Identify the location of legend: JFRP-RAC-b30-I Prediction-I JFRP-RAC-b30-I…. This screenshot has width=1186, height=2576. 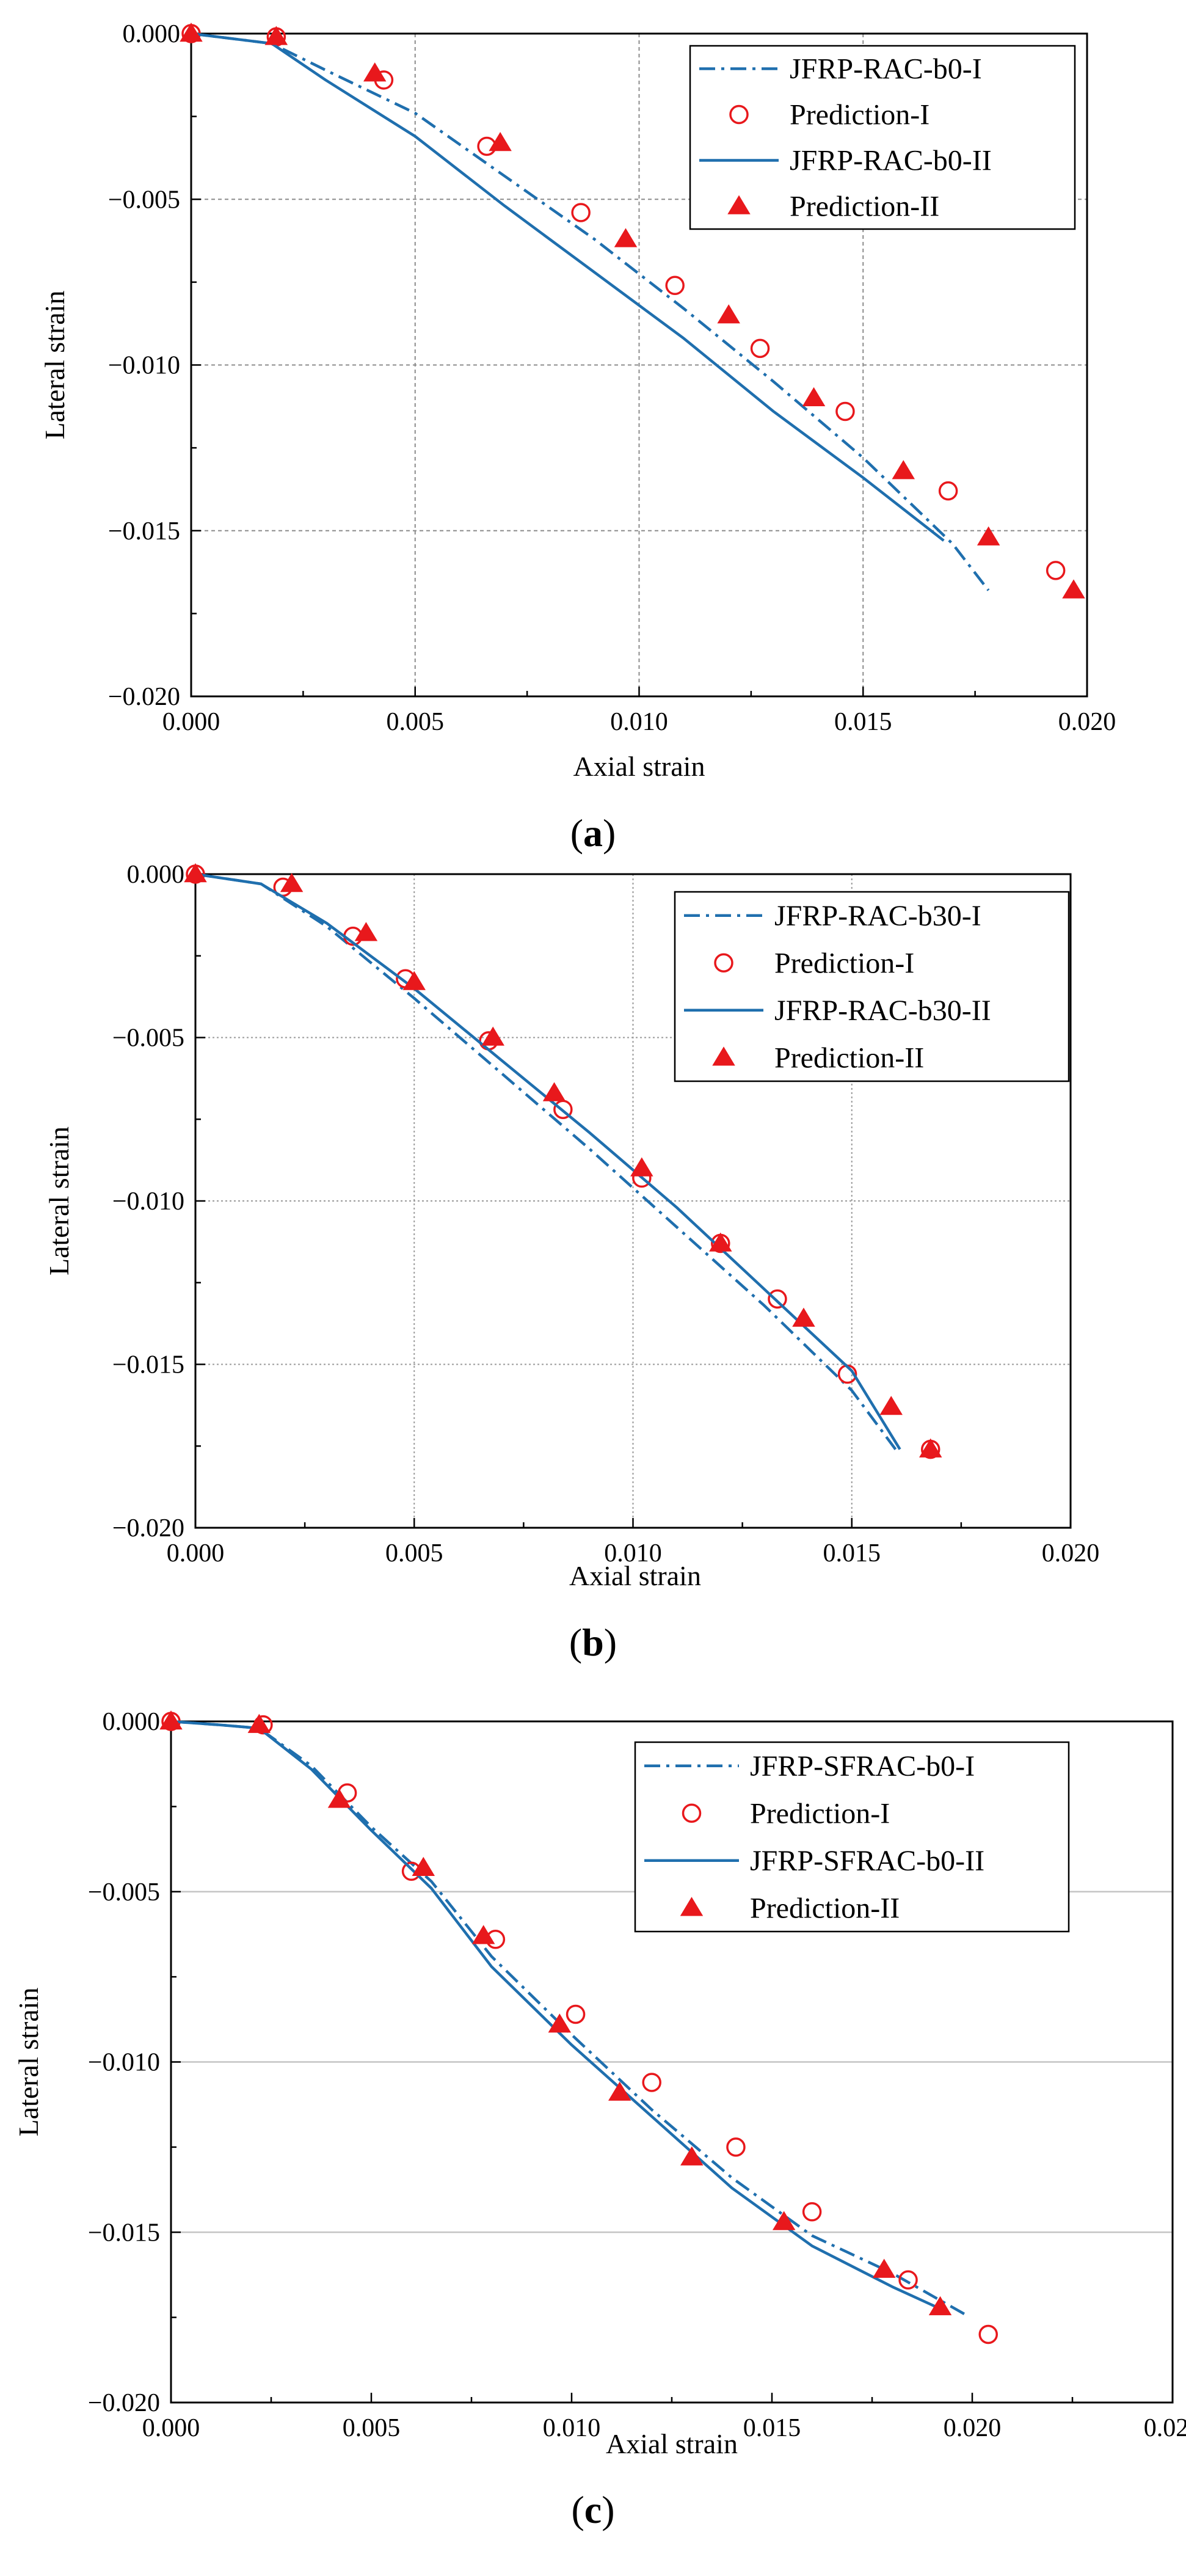
(872, 986).